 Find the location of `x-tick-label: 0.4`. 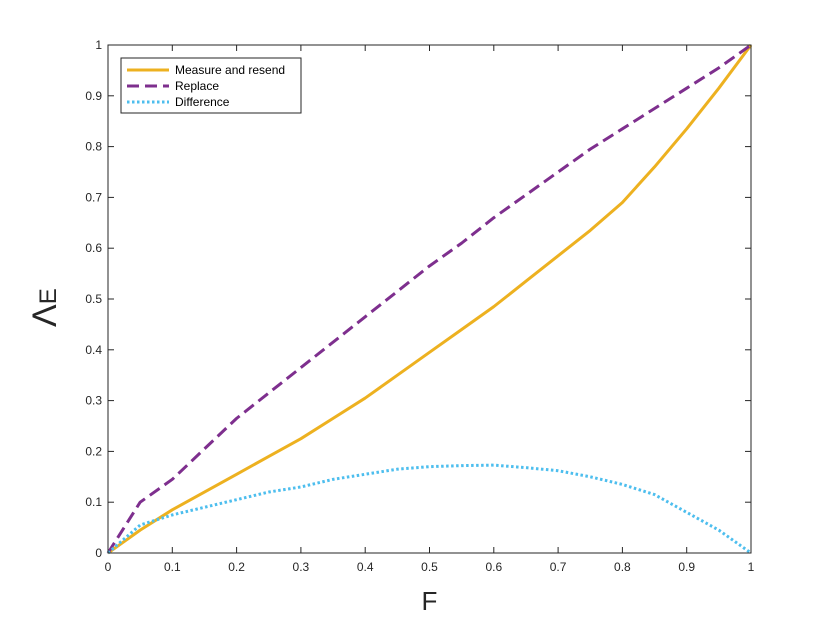

x-tick-label: 0.4 is located at coordinates (365, 567).